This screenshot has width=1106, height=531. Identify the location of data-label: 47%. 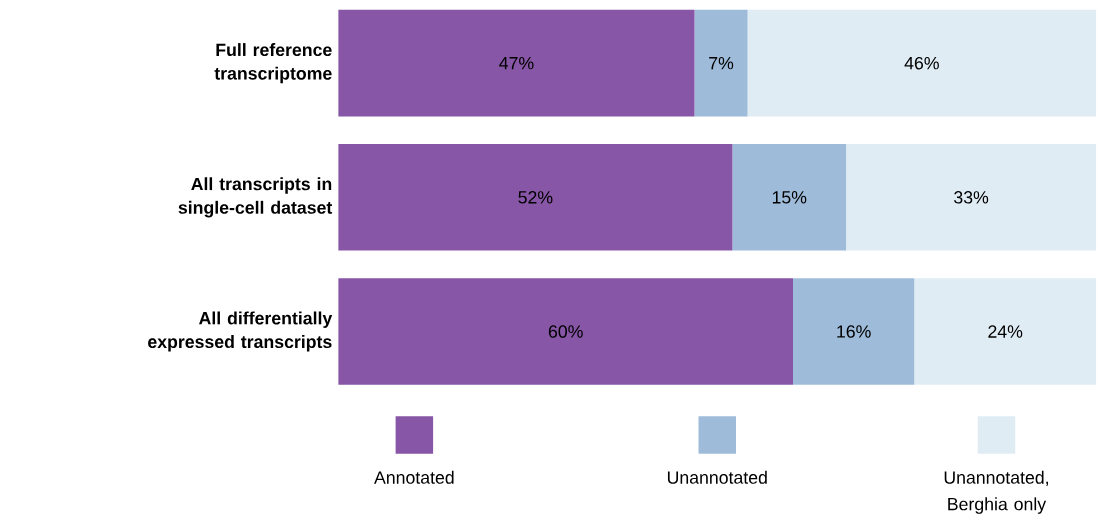
(516, 63).